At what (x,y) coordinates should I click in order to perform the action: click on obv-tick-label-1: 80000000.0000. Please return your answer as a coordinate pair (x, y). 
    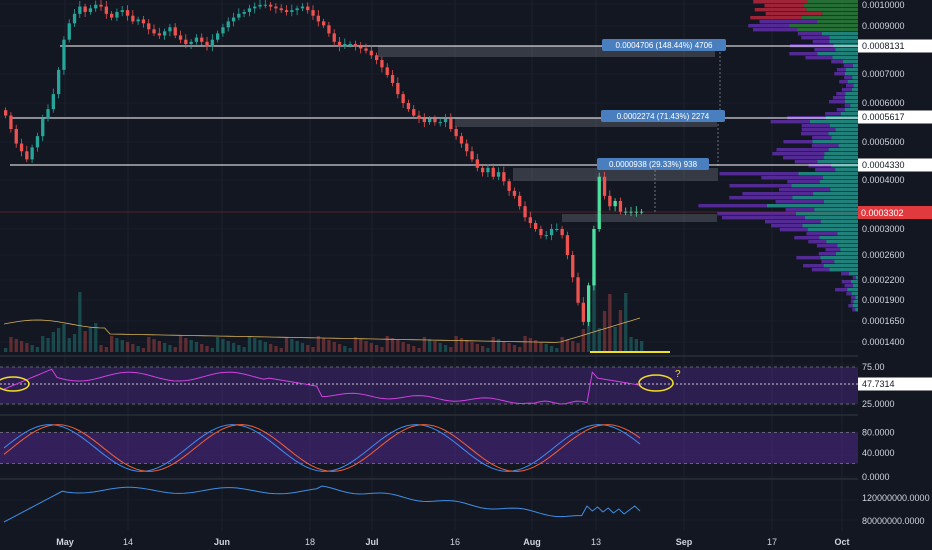
    Looking at the image, I should click on (893, 521).